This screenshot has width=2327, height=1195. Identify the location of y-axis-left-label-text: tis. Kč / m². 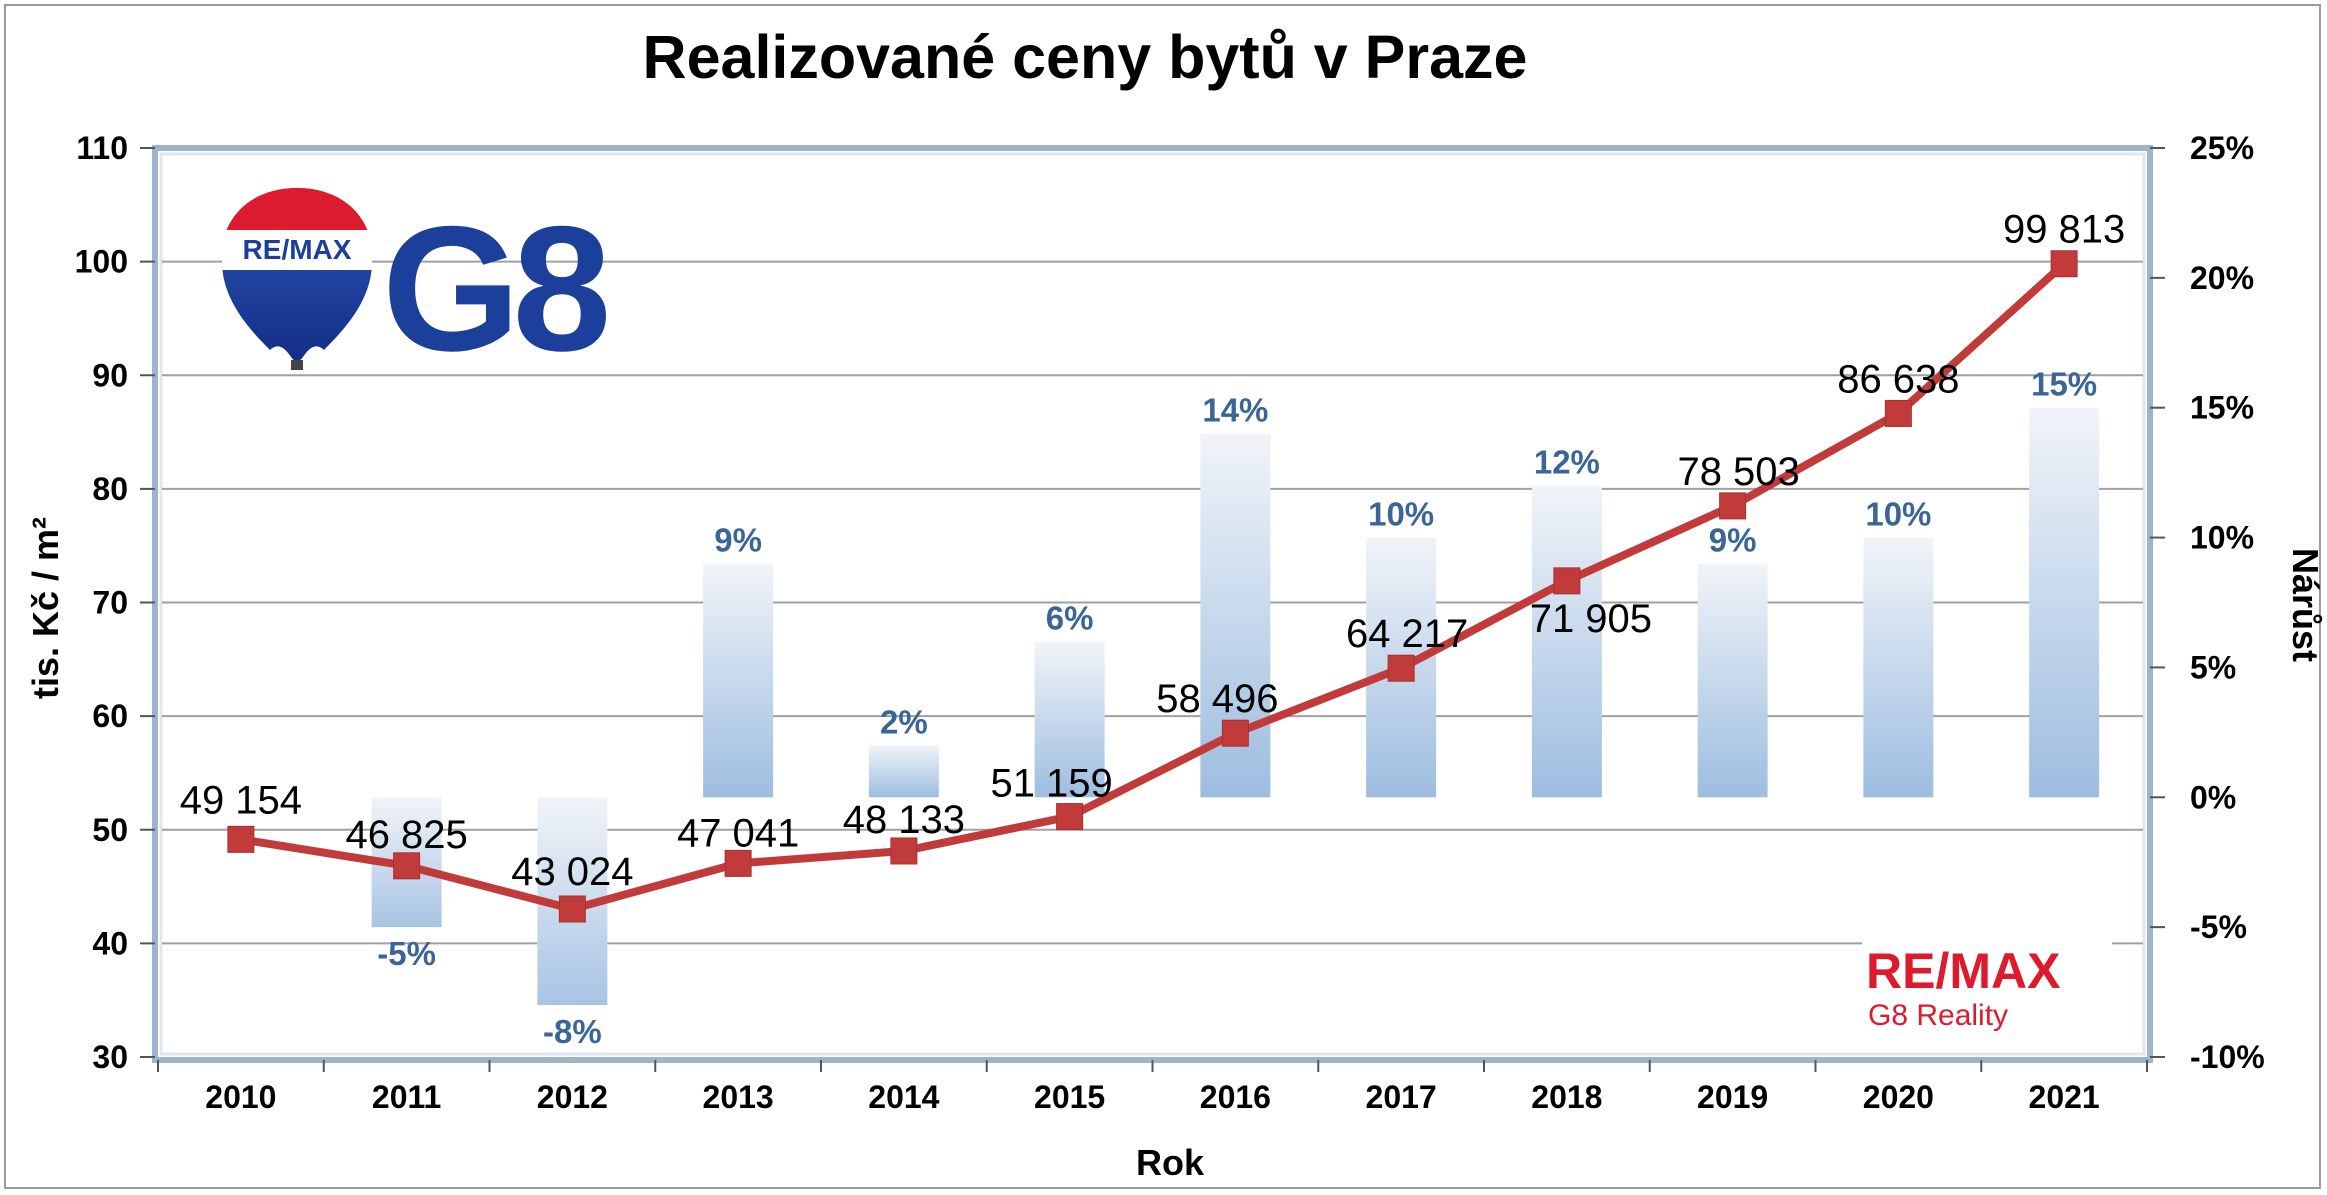
(45, 608).